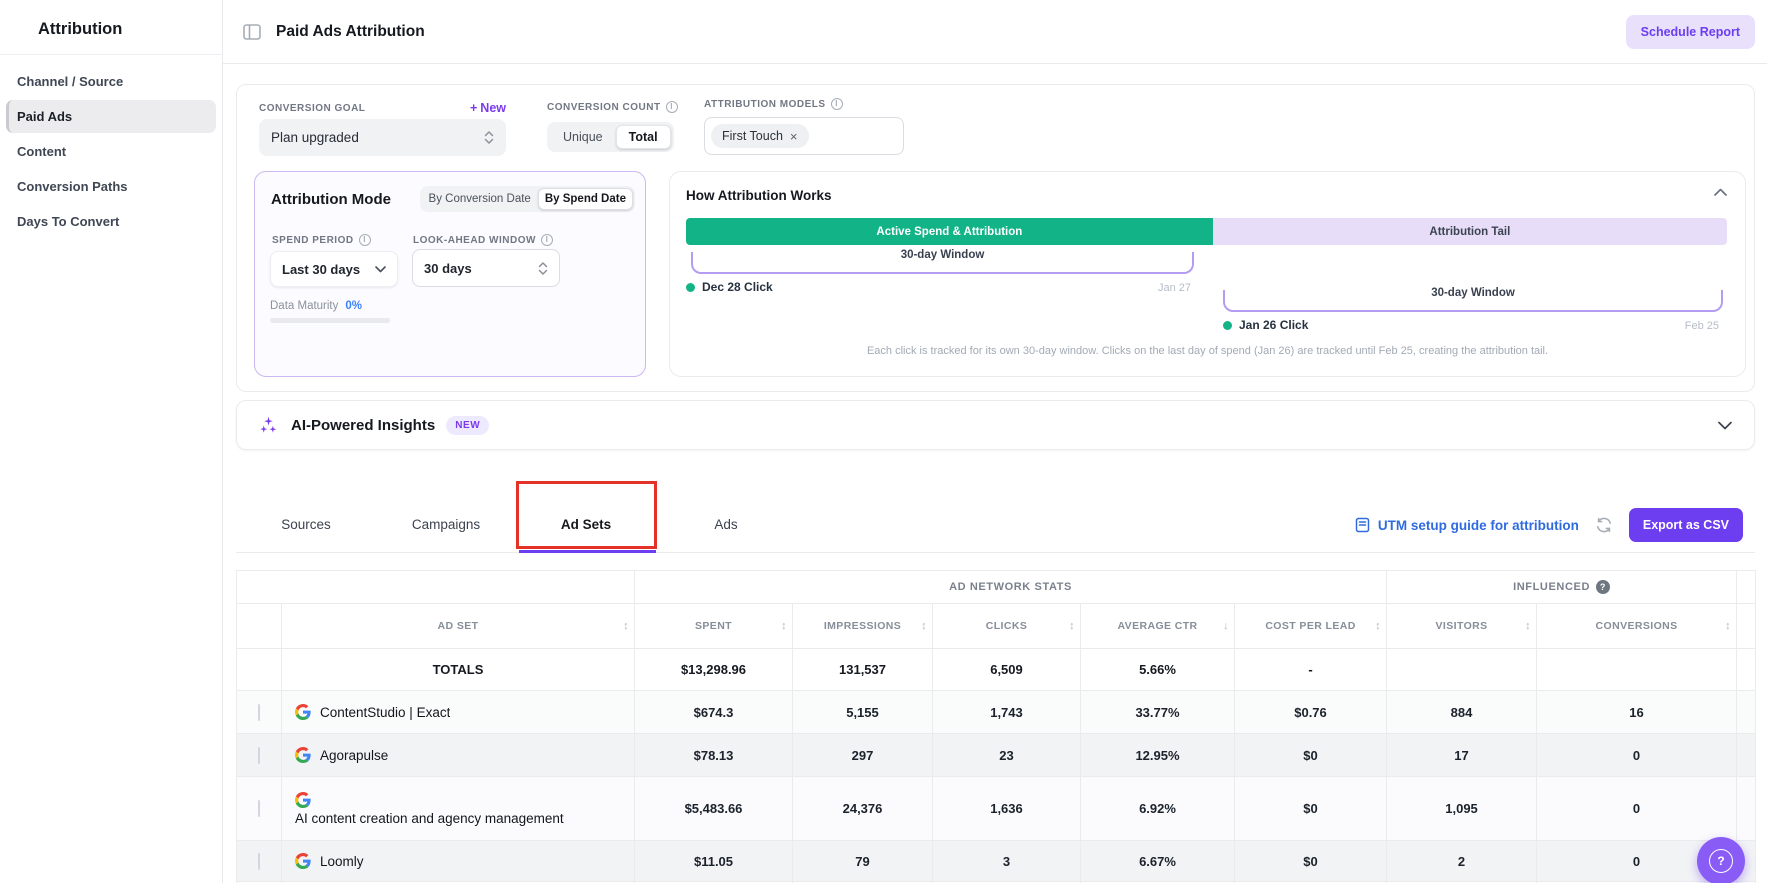 The height and width of the screenshot is (883, 1767). I want to click on export-csv-button: Export as CSV, so click(1685, 525).